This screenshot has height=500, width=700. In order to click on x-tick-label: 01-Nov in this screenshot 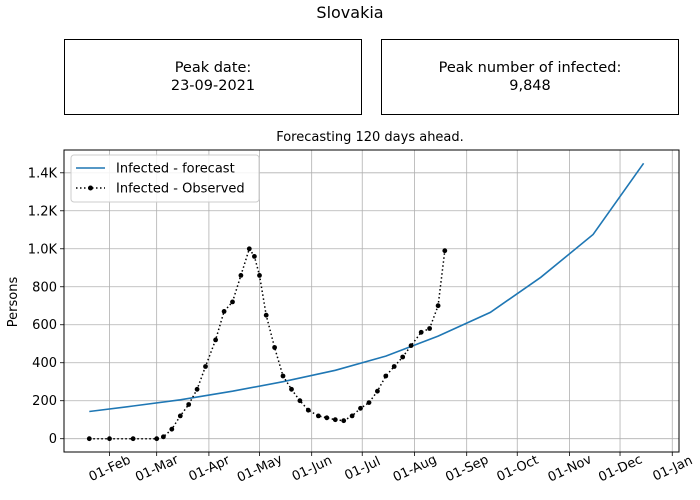, I will do `click(570, 468)`.